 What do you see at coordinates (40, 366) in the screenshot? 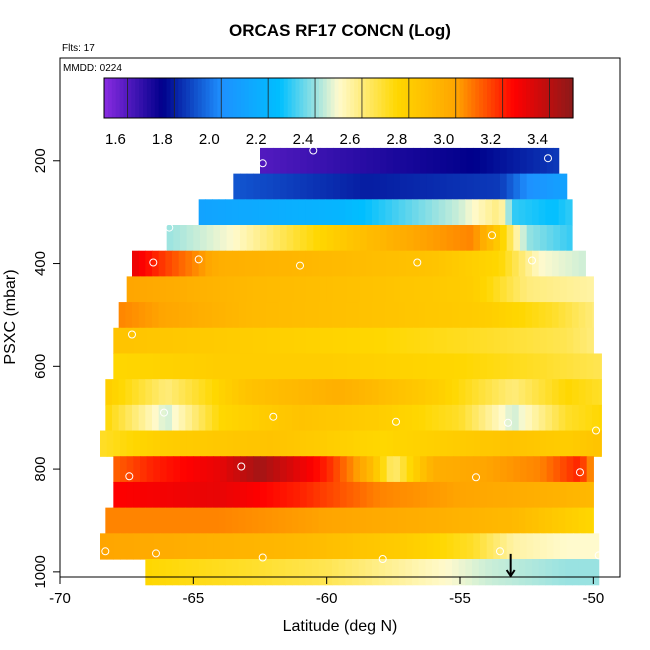
I see `y-tick-label: 600` at bounding box center [40, 366].